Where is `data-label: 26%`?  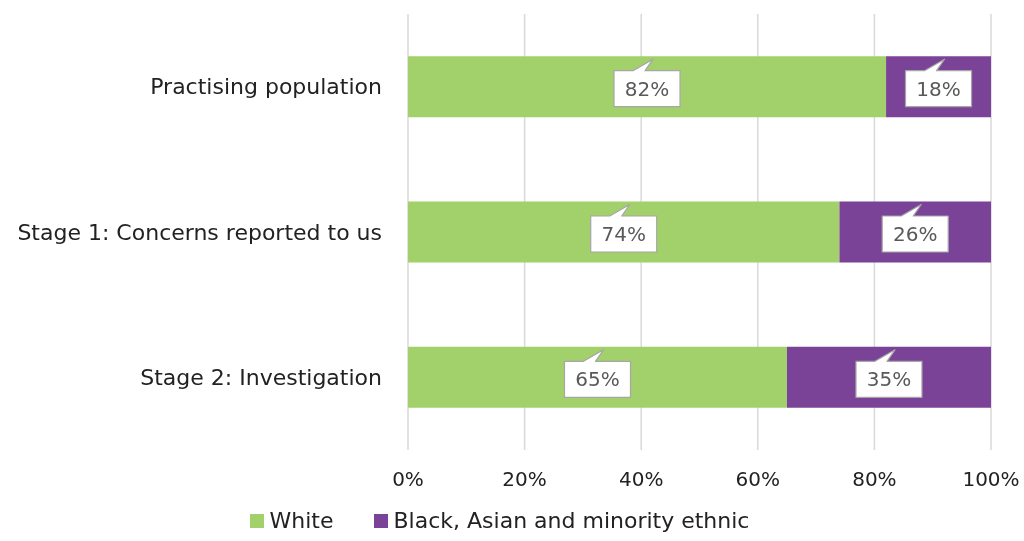 data-label: 26% is located at coordinates (915, 233).